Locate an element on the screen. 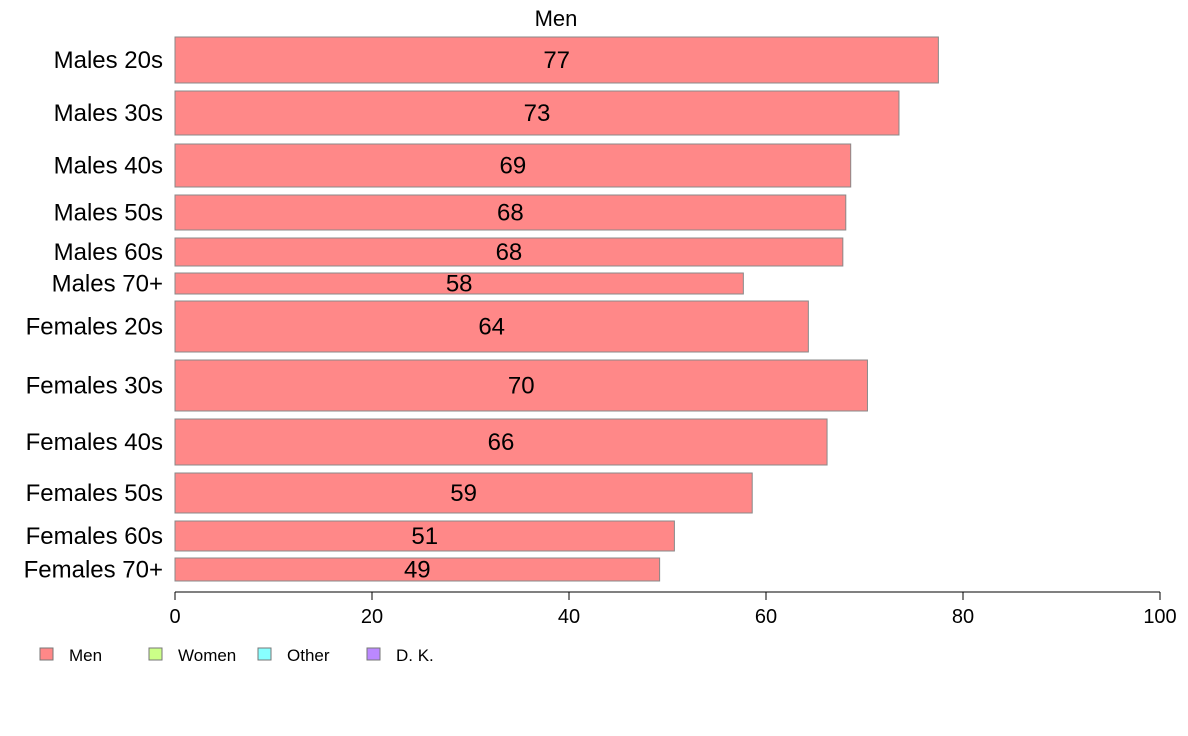 The image size is (1188, 736). x-tick-label: 100 is located at coordinates (1159, 617).